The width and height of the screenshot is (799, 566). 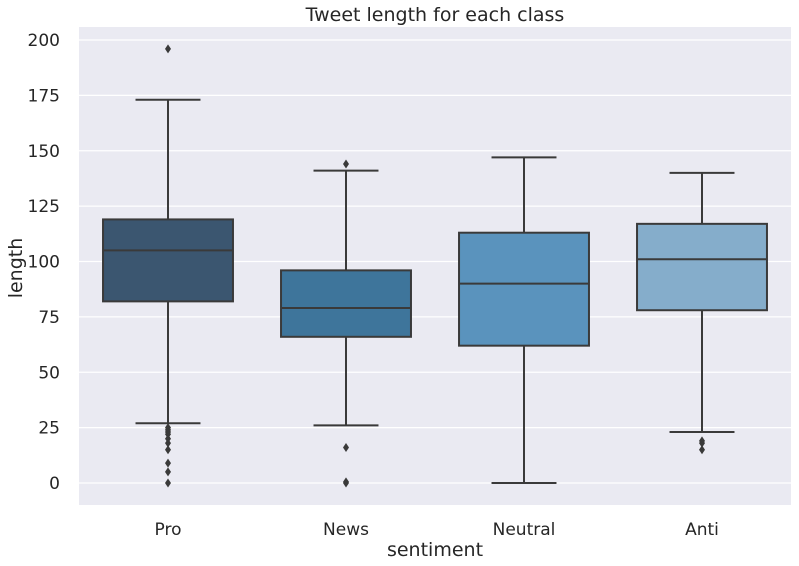 I want to click on y-tick-label: 200, so click(x=44, y=41).